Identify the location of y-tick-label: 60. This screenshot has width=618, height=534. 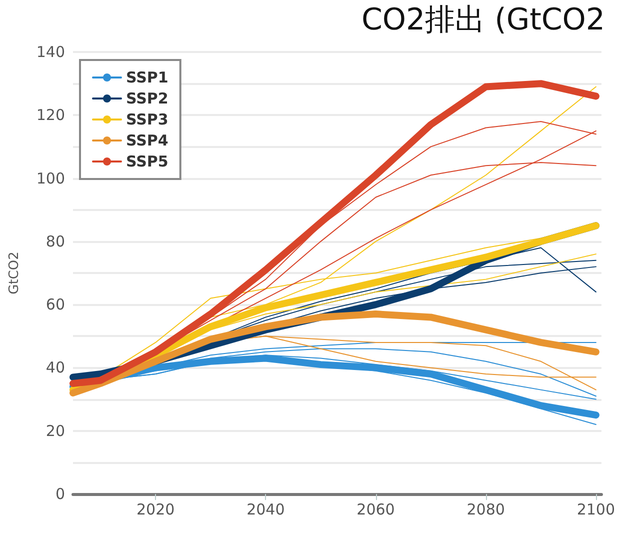
(55, 305).